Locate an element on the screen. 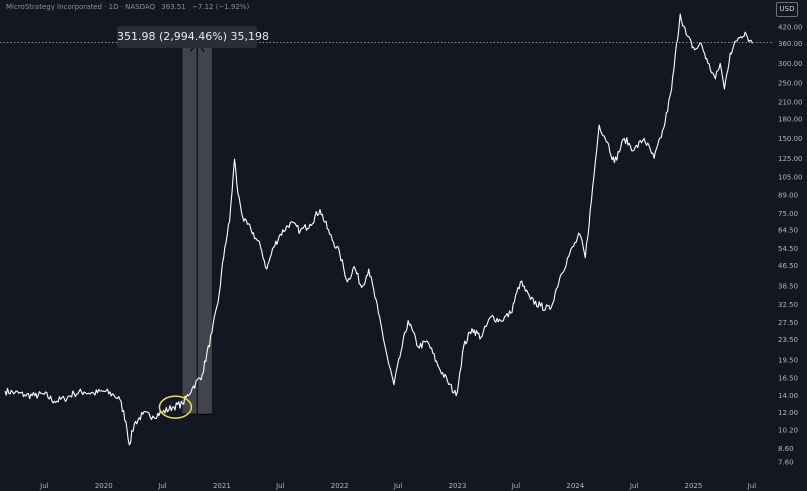  y-tick-label: 360.00 is located at coordinates (790, 44).